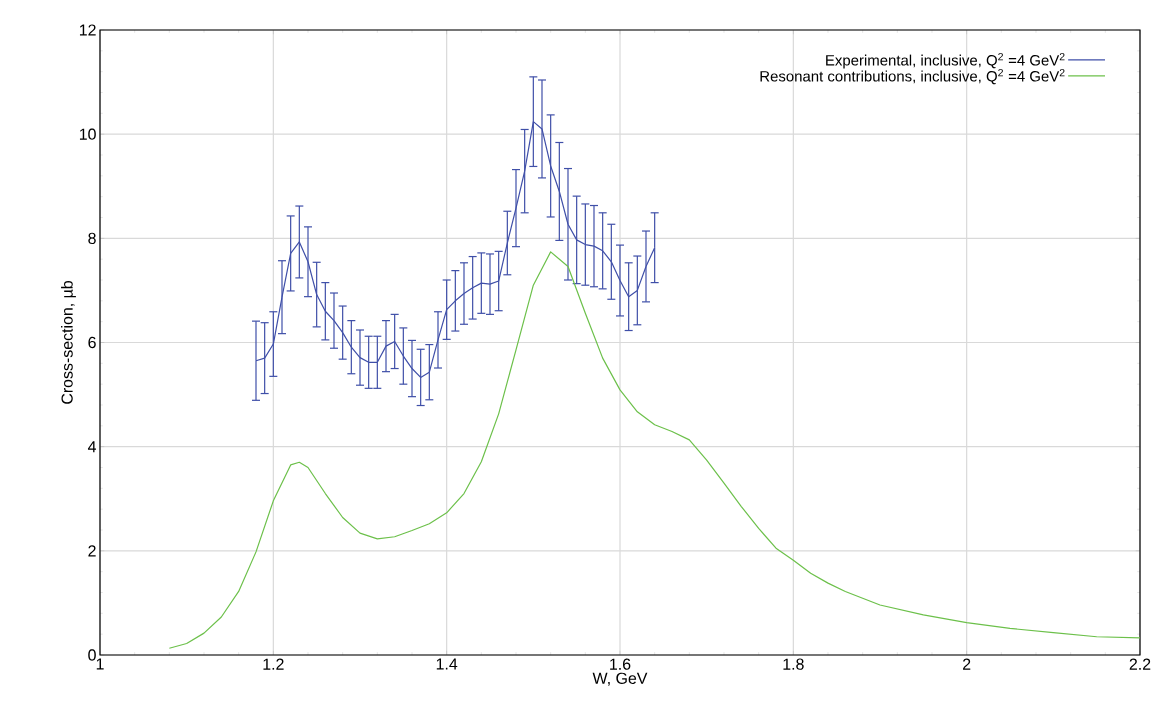 The image size is (1163, 728). Describe the element at coordinates (92, 238) in the screenshot. I see `y-tick-label: 8` at that location.